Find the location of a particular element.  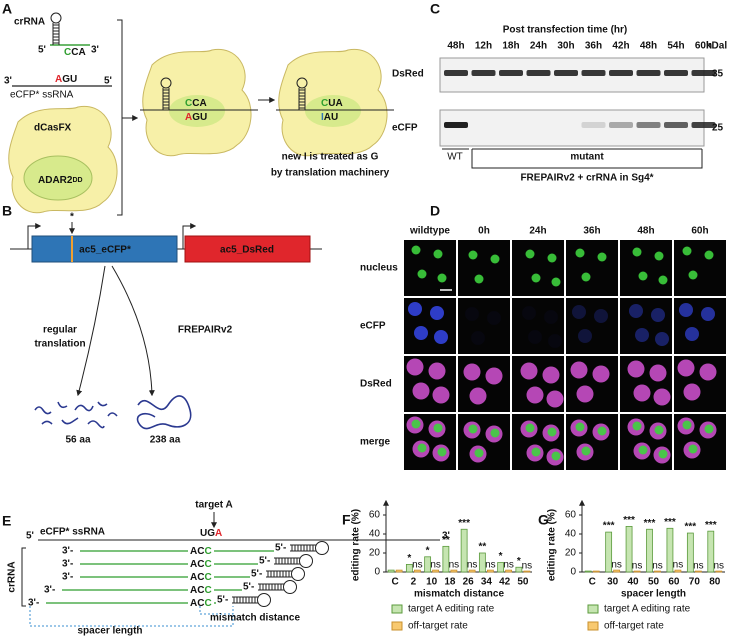

promoter is located at coordinates (189, 236).